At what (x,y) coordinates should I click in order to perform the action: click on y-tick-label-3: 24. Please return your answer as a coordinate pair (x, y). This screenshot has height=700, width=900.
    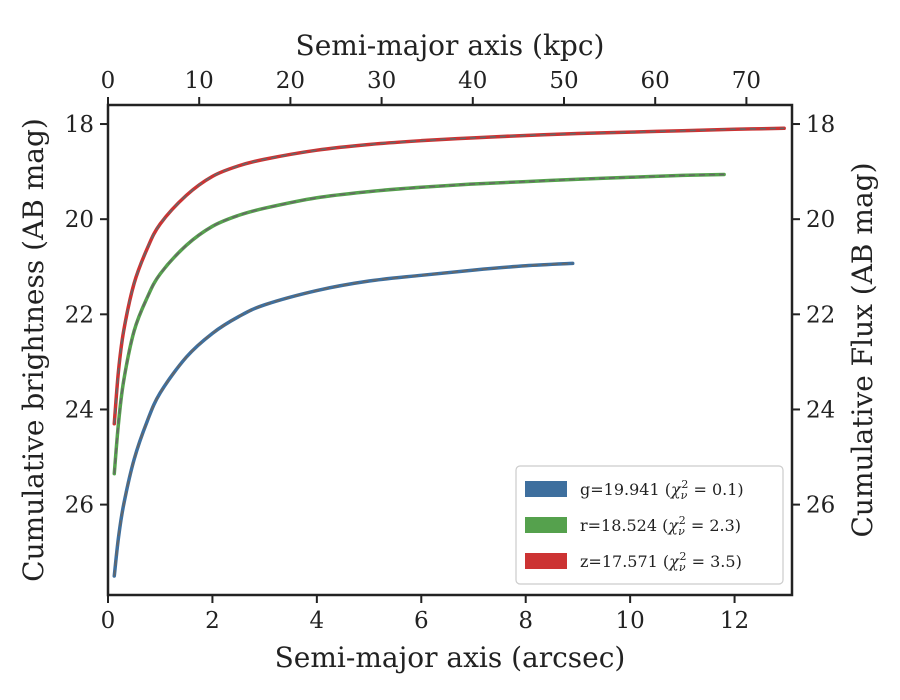
    Looking at the image, I should click on (79, 410).